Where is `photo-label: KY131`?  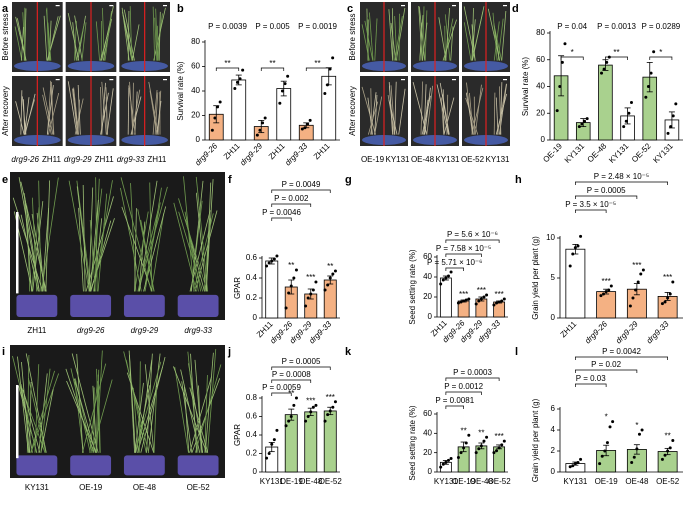
photo-label: KY131 is located at coordinates (497, 159).